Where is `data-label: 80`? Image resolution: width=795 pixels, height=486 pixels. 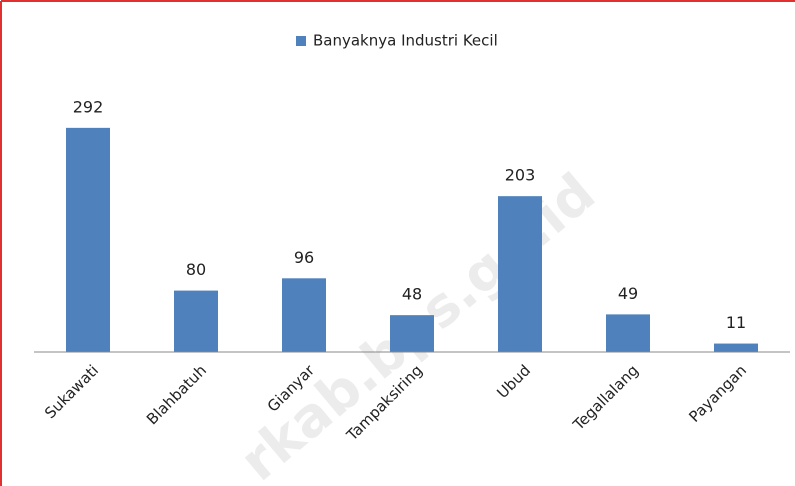
data-label: 80 is located at coordinates (196, 269).